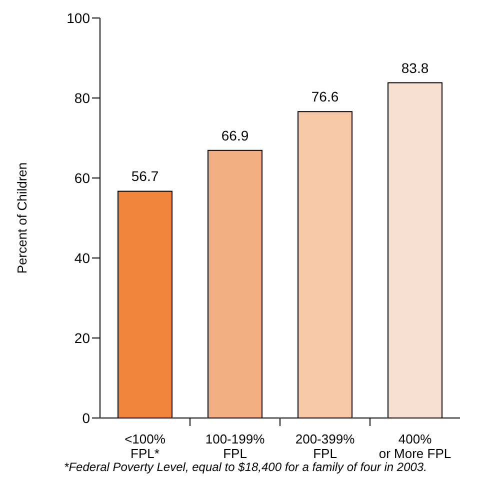  Describe the element at coordinates (22, 218) in the screenshot. I see `y-axis-title: Percent of Children` at that location.